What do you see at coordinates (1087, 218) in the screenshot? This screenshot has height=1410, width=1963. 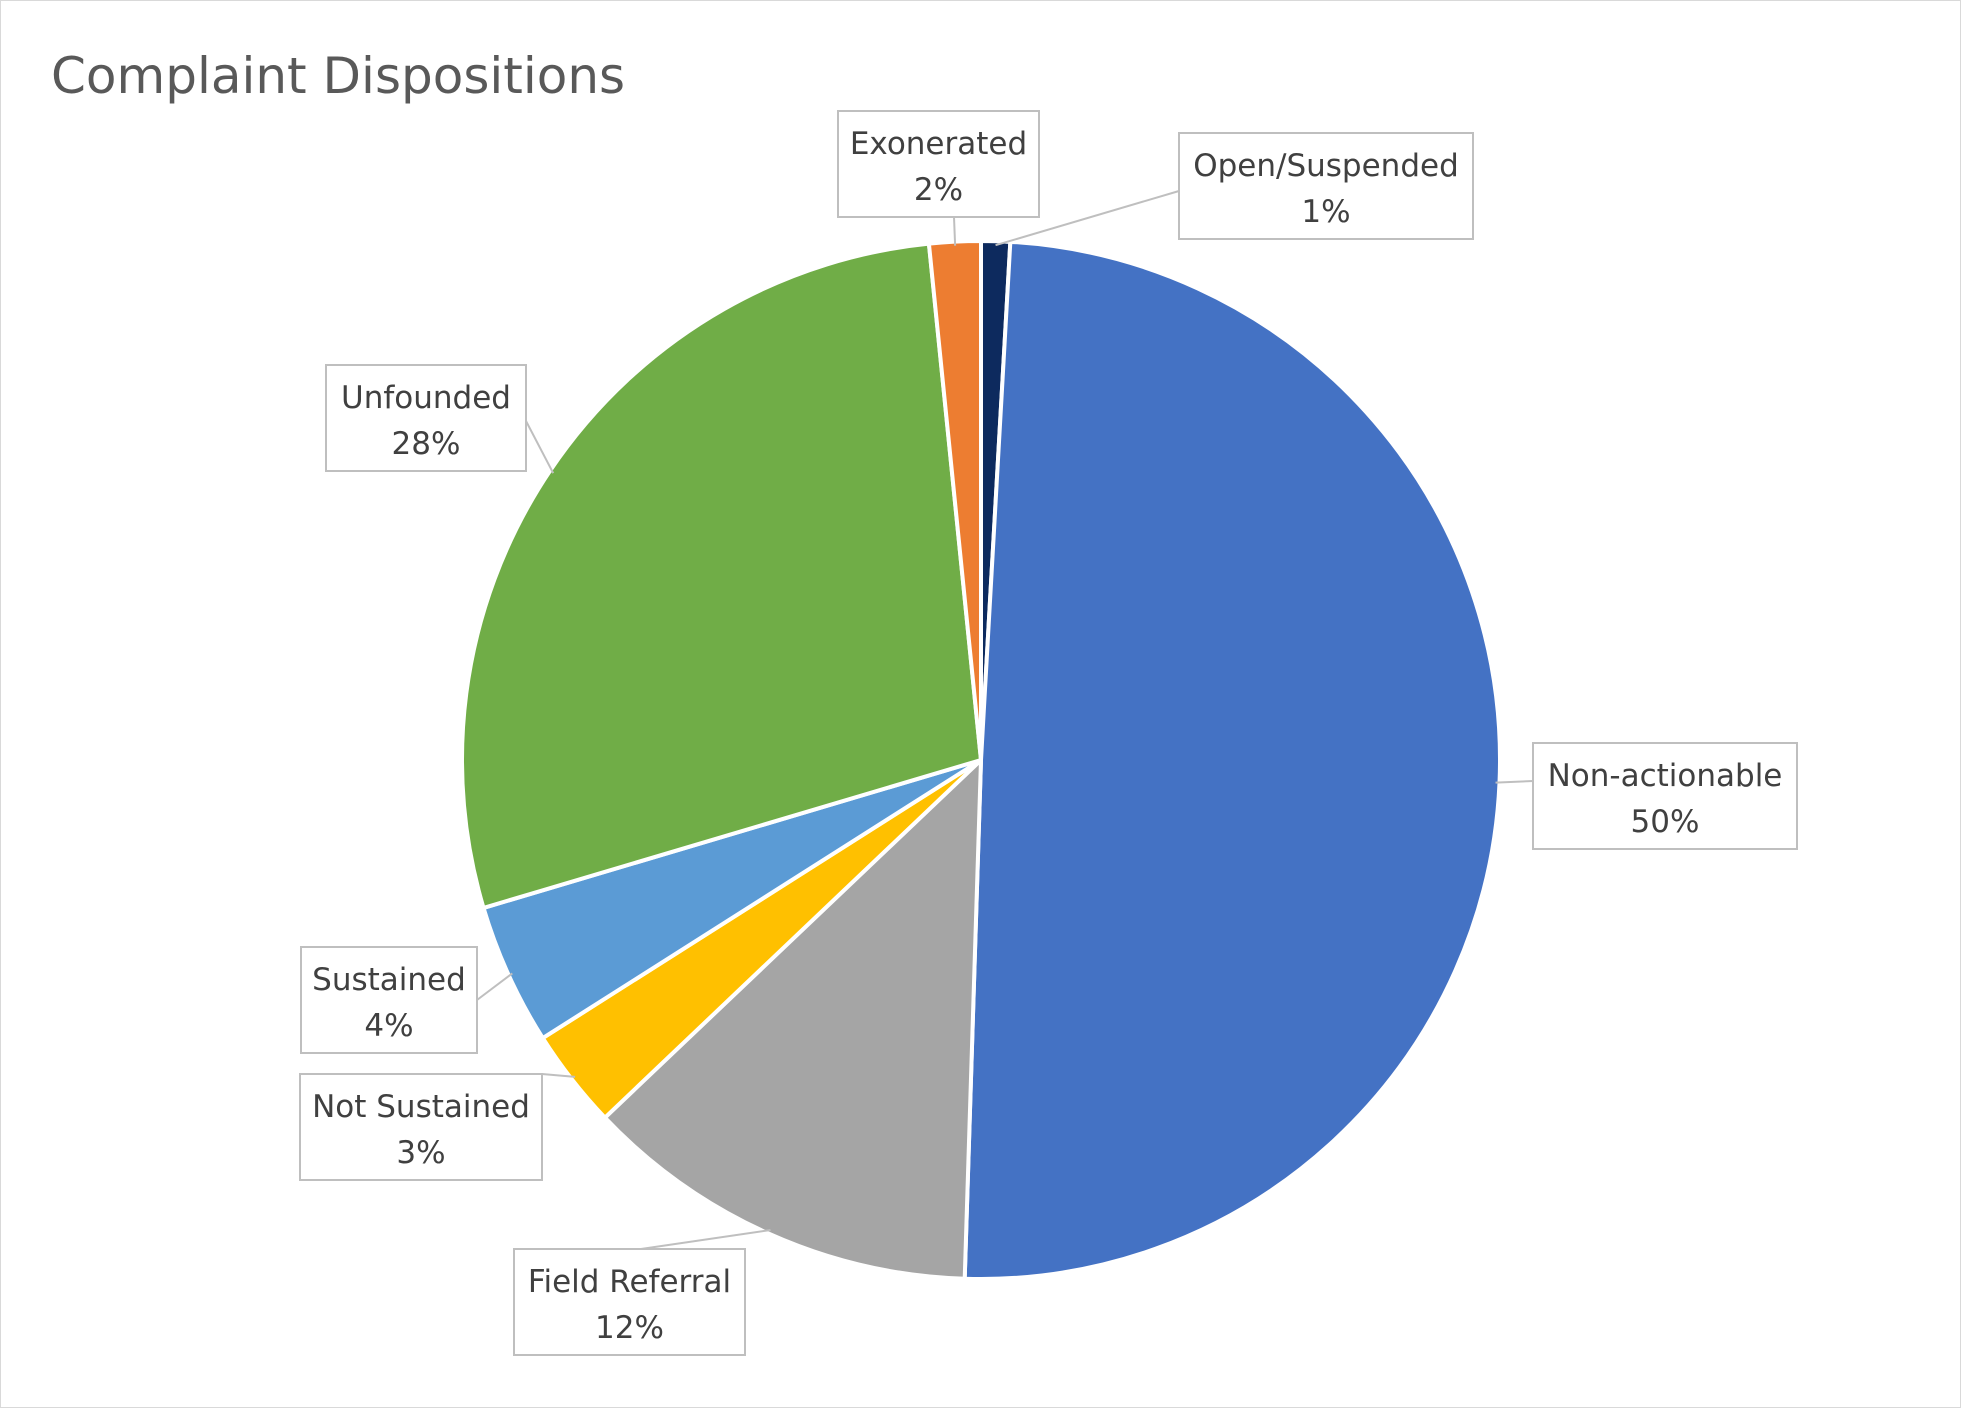 I see `leader-line-open-suspended` at bounding box center [1087, 218].